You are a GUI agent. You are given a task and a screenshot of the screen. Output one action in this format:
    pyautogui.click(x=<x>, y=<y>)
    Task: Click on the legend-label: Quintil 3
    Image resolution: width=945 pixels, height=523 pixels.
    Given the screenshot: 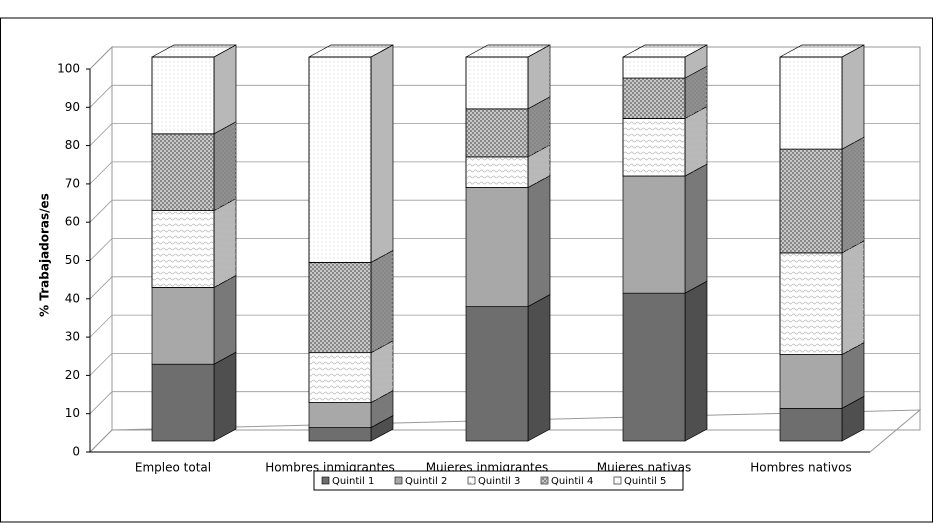 What is the action you would take?
    pyautogui.click(x=499, y=481)
    